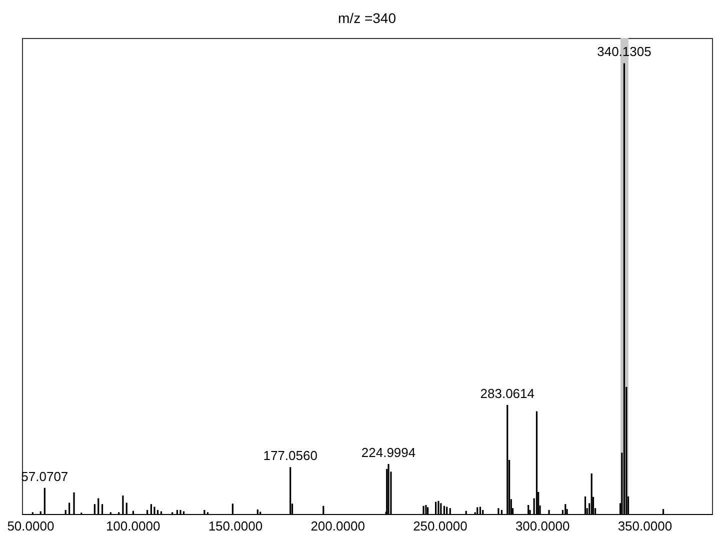 This screenshot has height=543, width=715. I want to click on annotation: 224.9994, so click(388, 452).